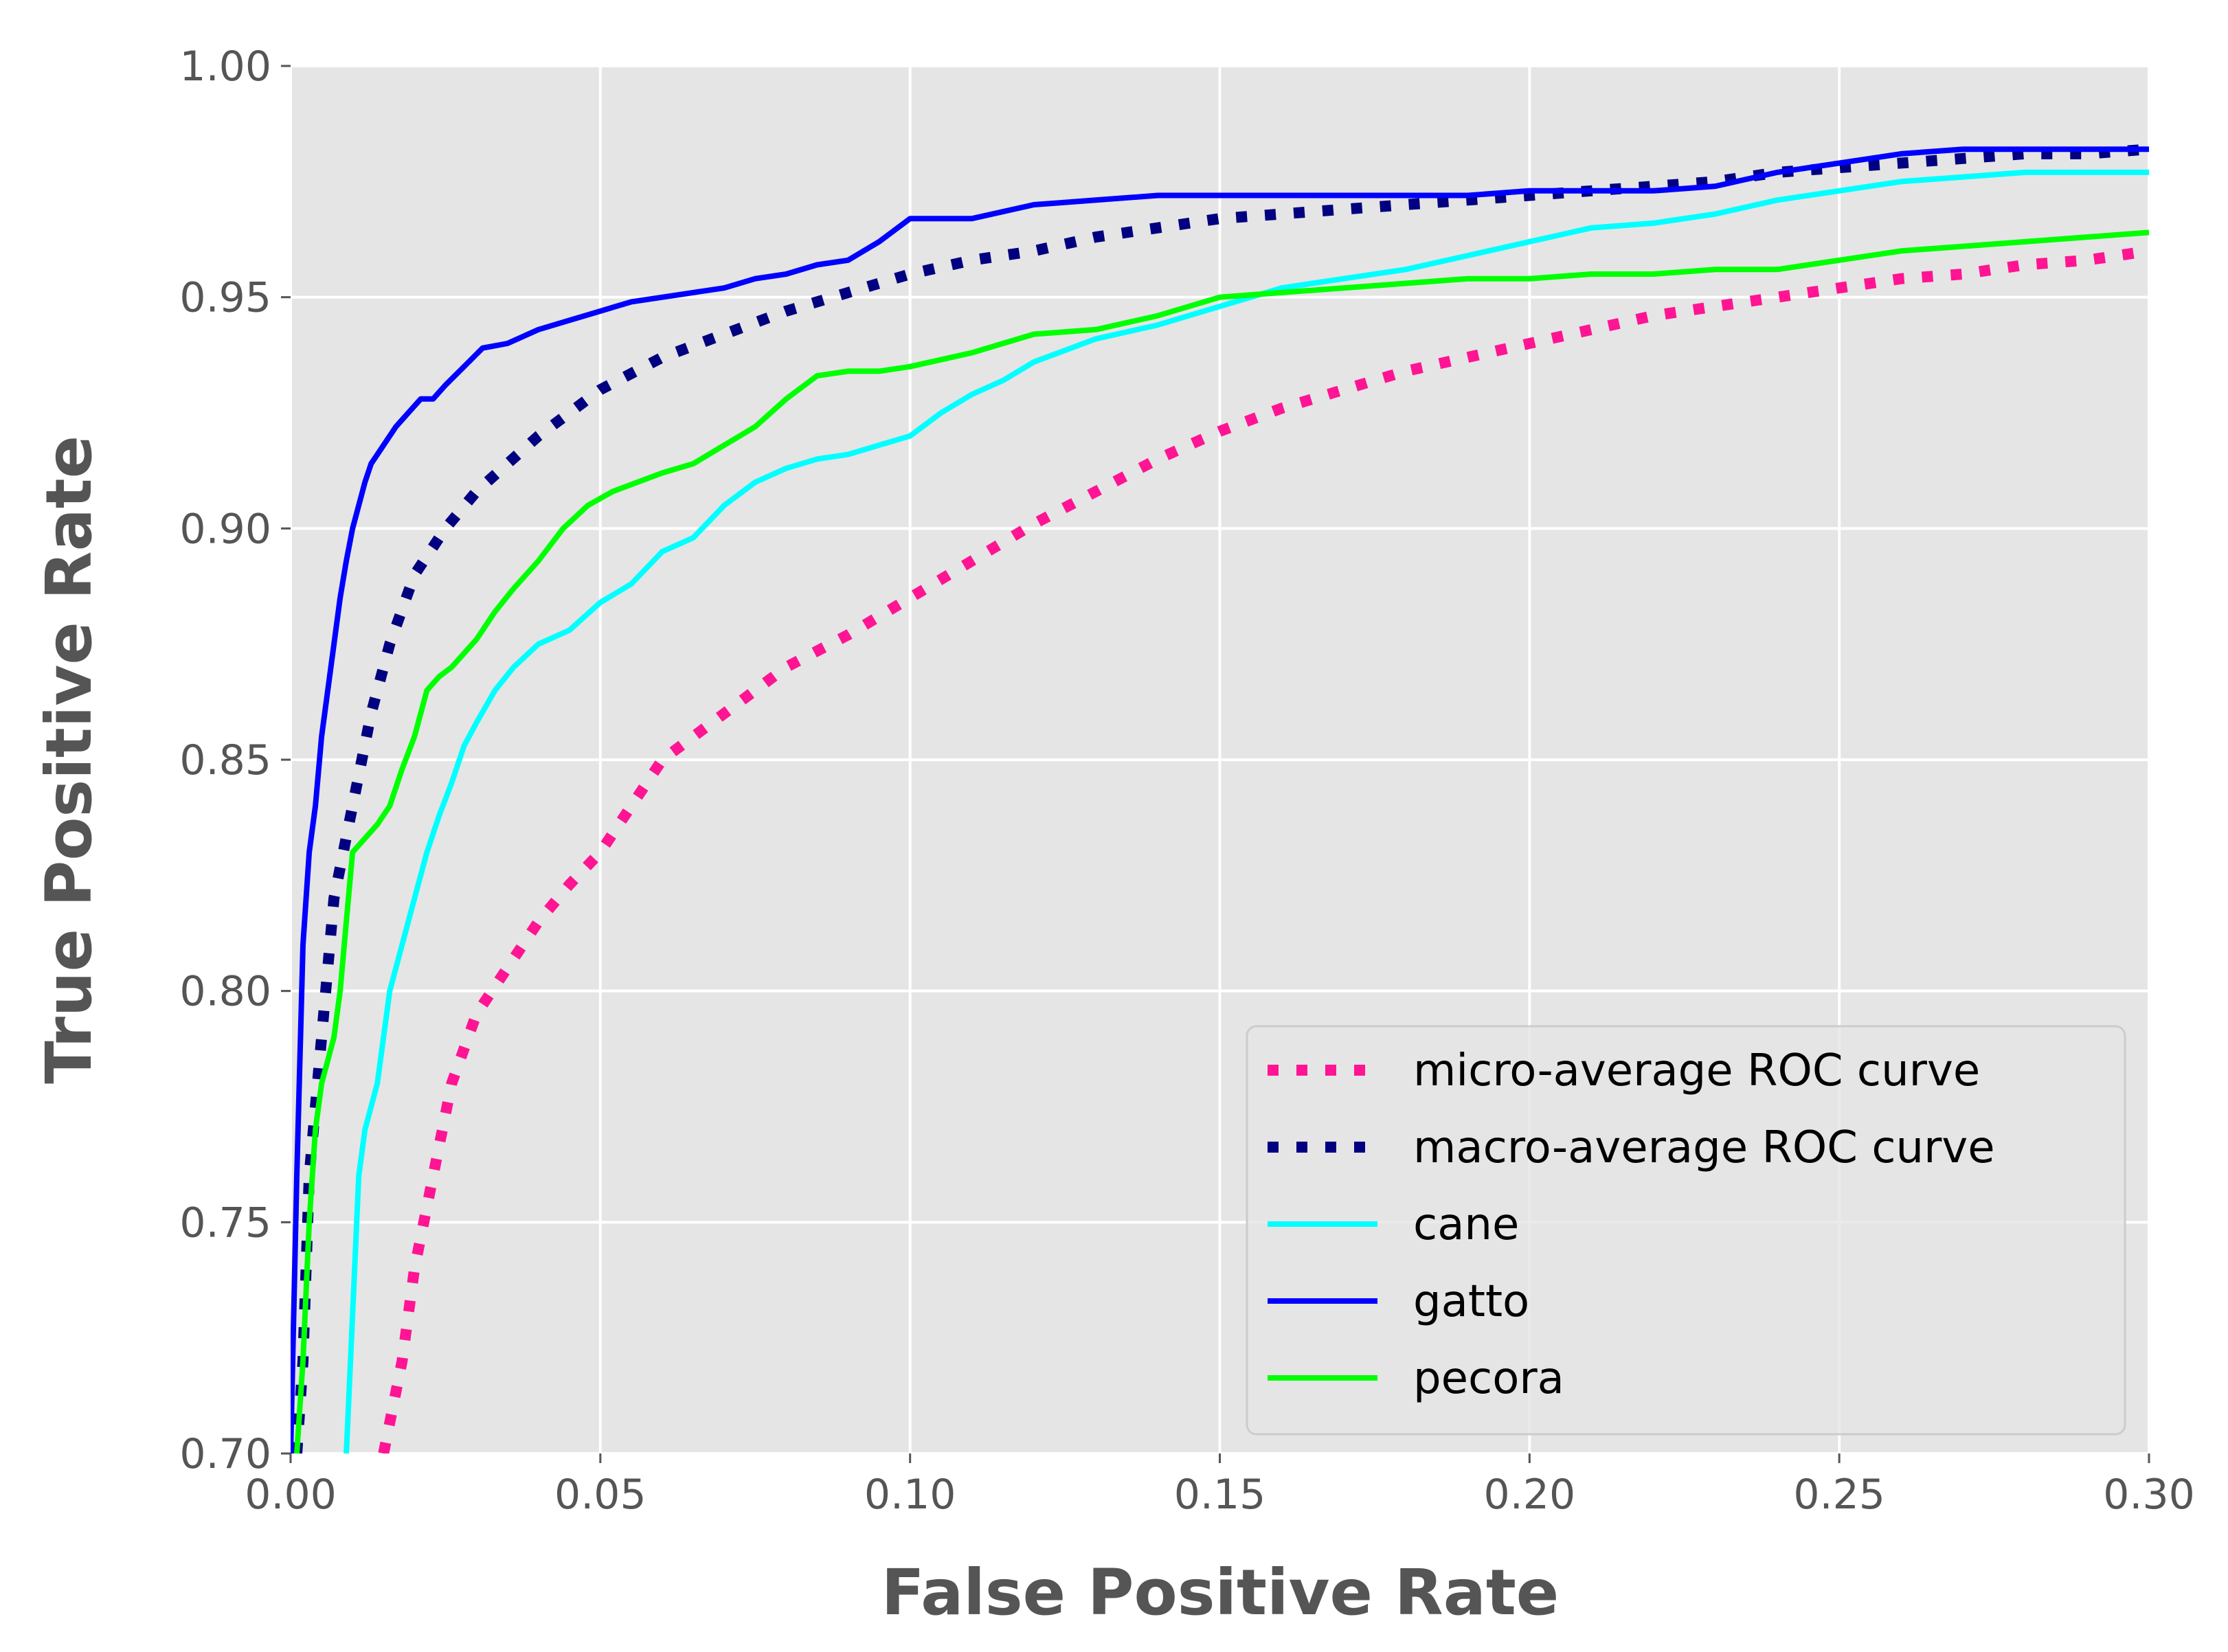  Describe the element at coordinates (1704, 1147) in the screenshot. I see `legend-label: macro-average ROC curve` at that location.